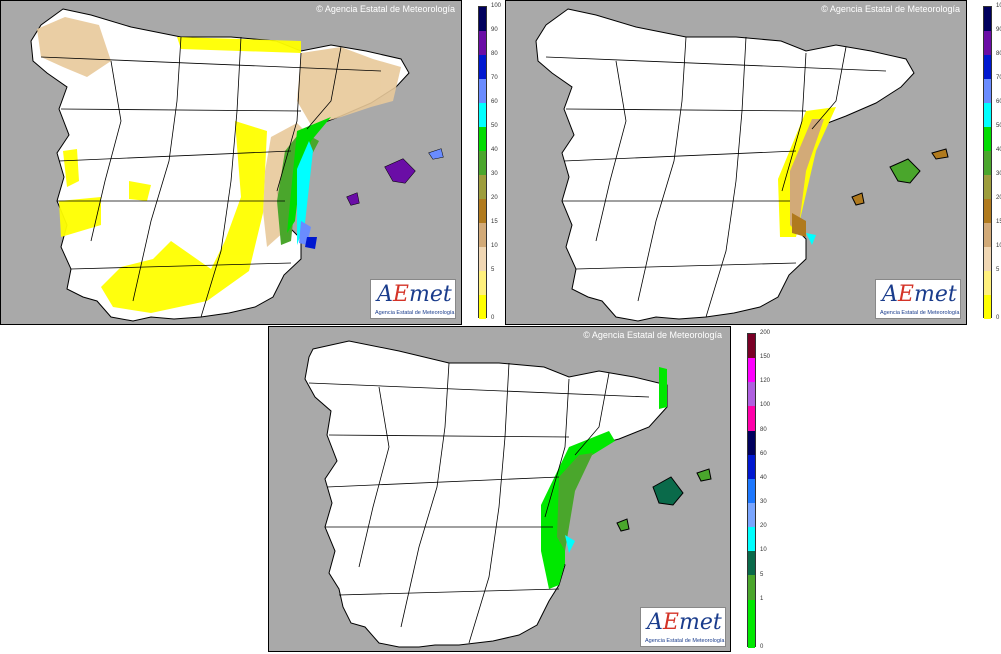 Image resolution: width=1001 pixels, height=654 pixels. I want to click on legend-label: 120, so click(765, 381).